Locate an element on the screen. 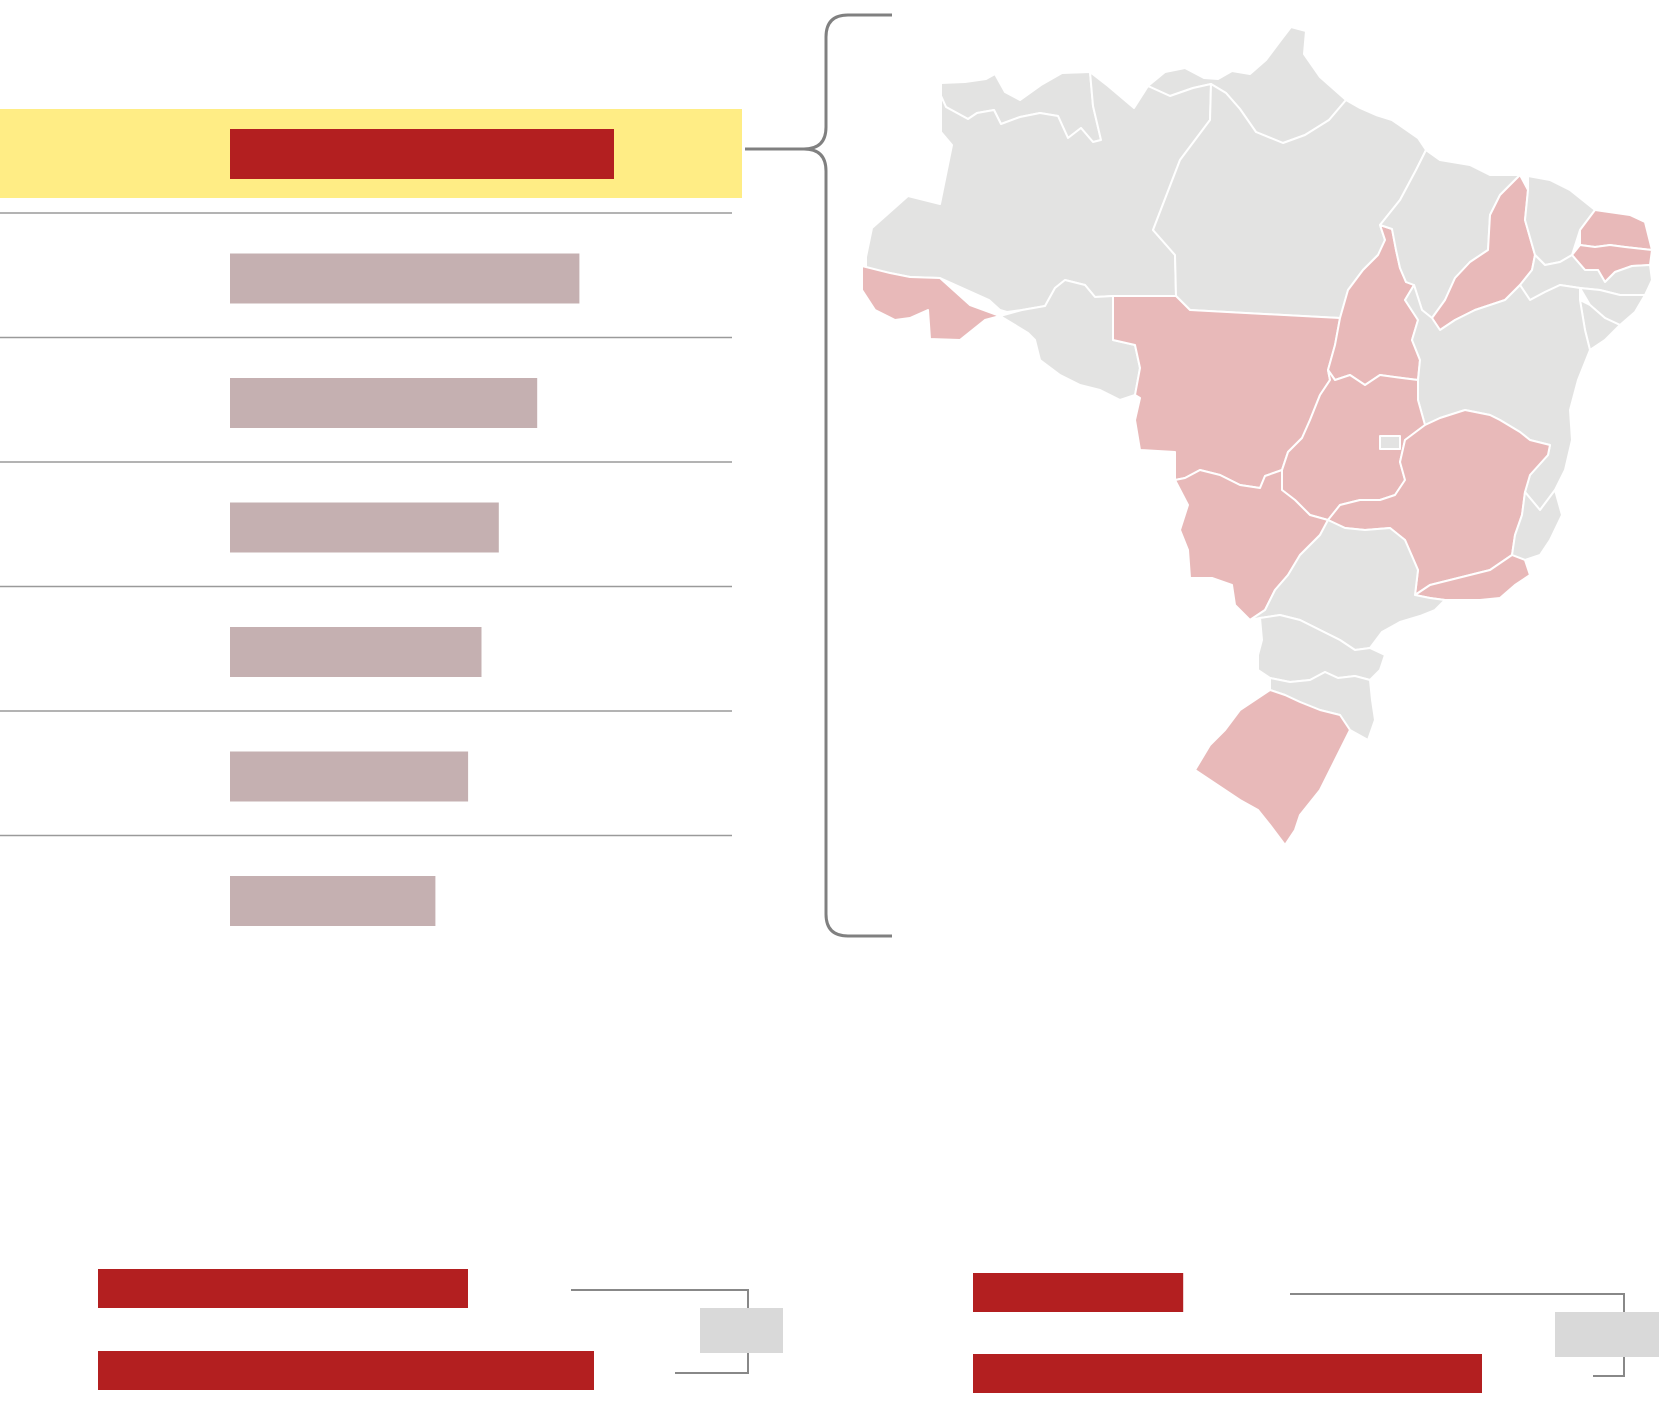 The height and width of the screenshot is (1414, 1660). comparison-chart-left is located at coordinates (440, 1329).